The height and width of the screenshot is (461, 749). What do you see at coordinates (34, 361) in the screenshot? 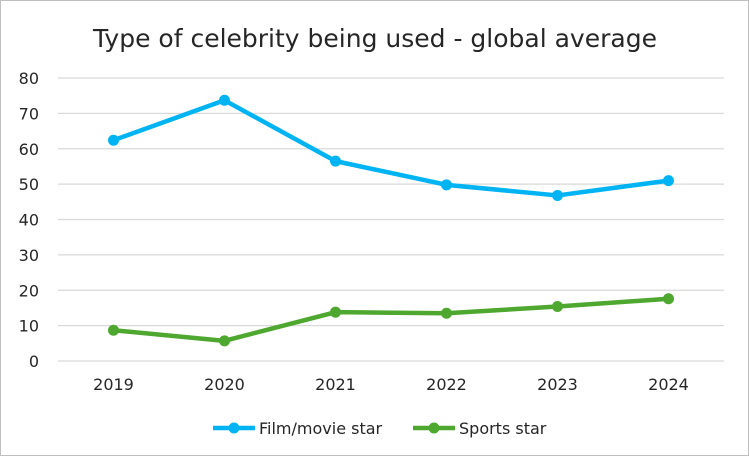
I see `y-tick-label: 0` at bounding box center [34, 361].